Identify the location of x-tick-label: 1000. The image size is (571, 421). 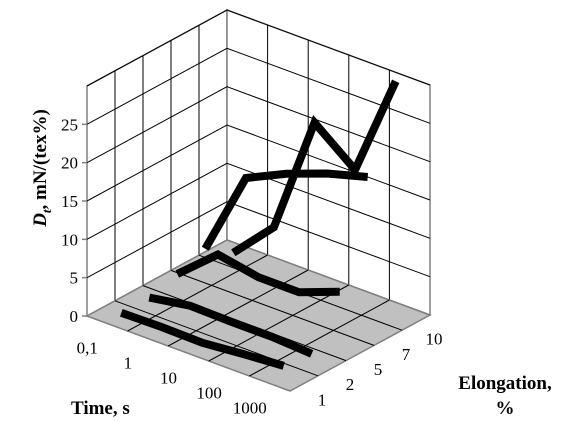
(250, 408).